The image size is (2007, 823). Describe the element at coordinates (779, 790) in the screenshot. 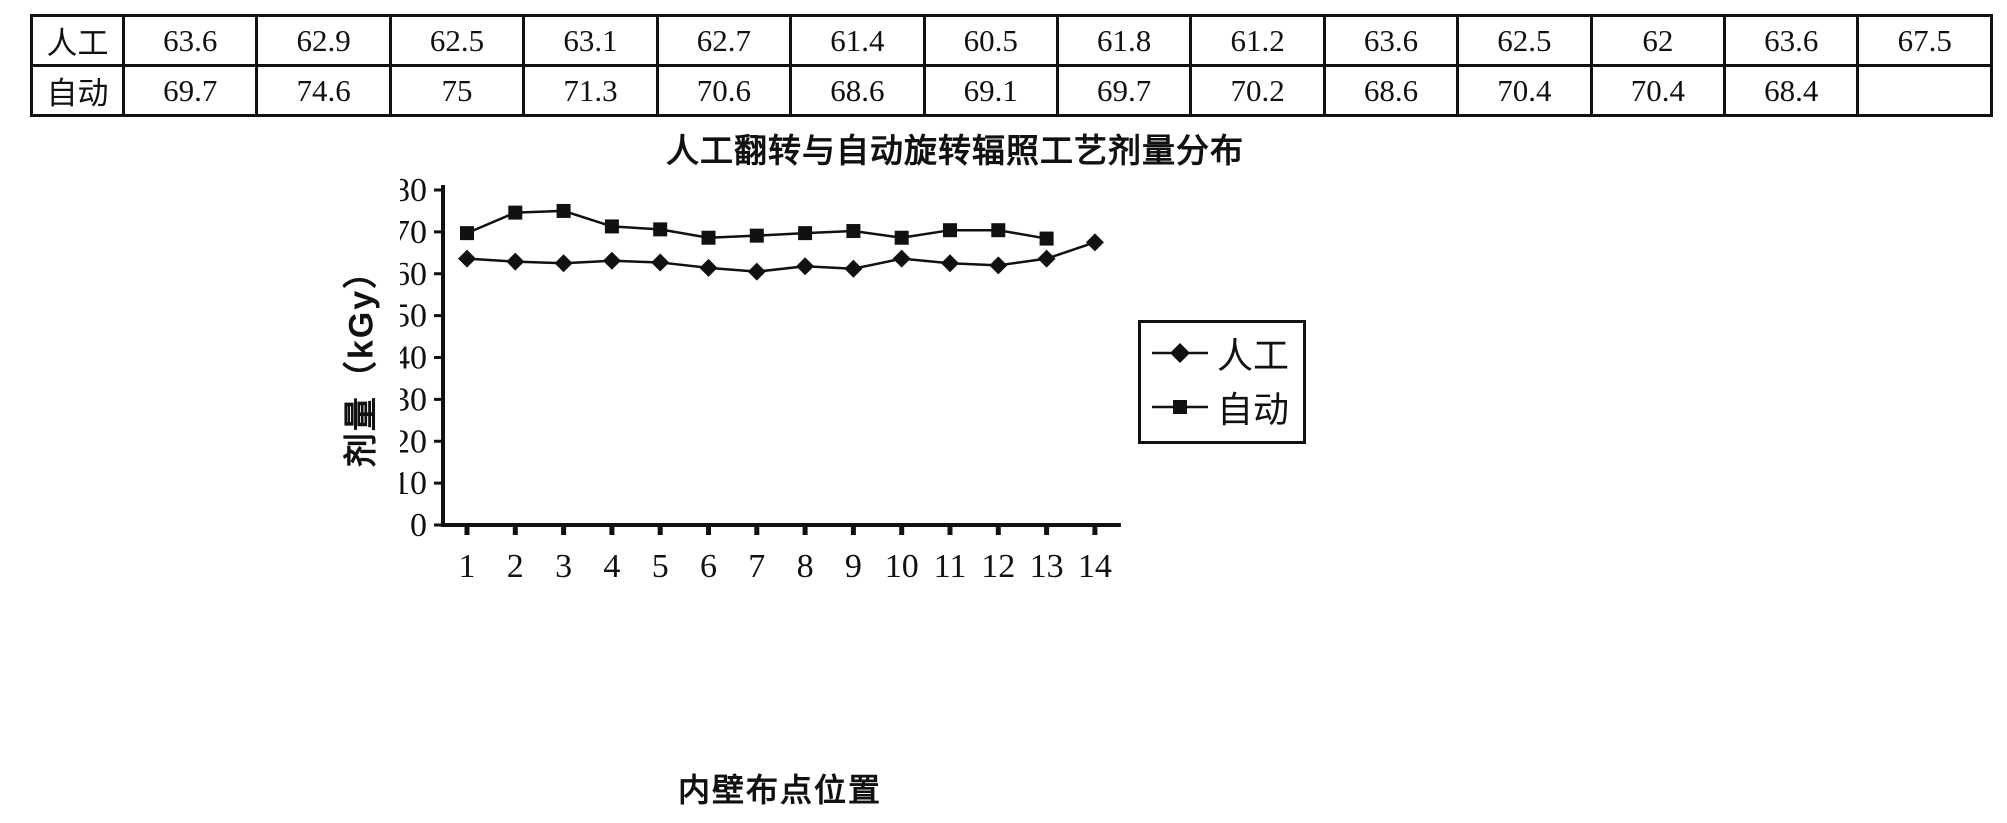

I see `x-axis-label: 内壁布点位置` at that location.